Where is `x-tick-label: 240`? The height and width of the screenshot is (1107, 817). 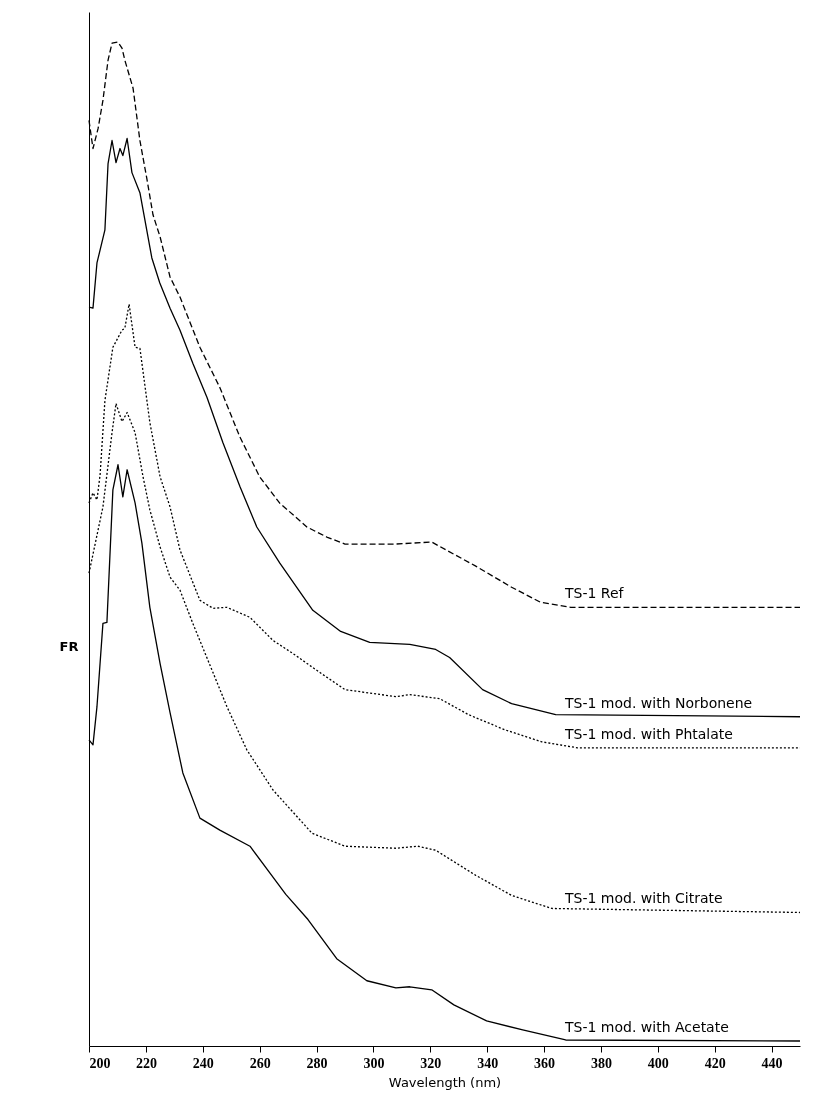 x-tick-label: 240 is located at coordinates (203, 1063).